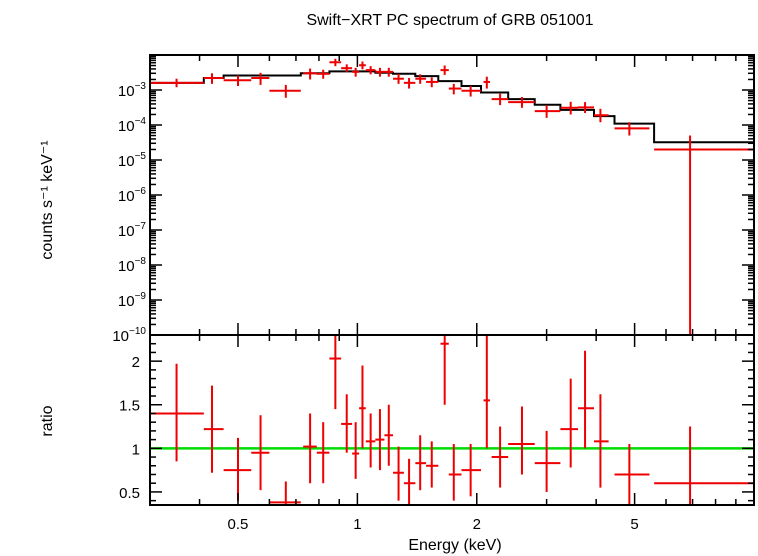 Image resolution: width=758 pixels, height=556 pixels. I want to click on ratio-y-axis-label: ratio, so click(47, 420).